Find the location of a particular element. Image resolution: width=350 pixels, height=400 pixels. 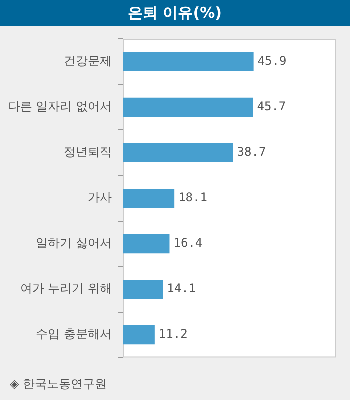

data-label: 14.1 is located at coordinates (181, 289).